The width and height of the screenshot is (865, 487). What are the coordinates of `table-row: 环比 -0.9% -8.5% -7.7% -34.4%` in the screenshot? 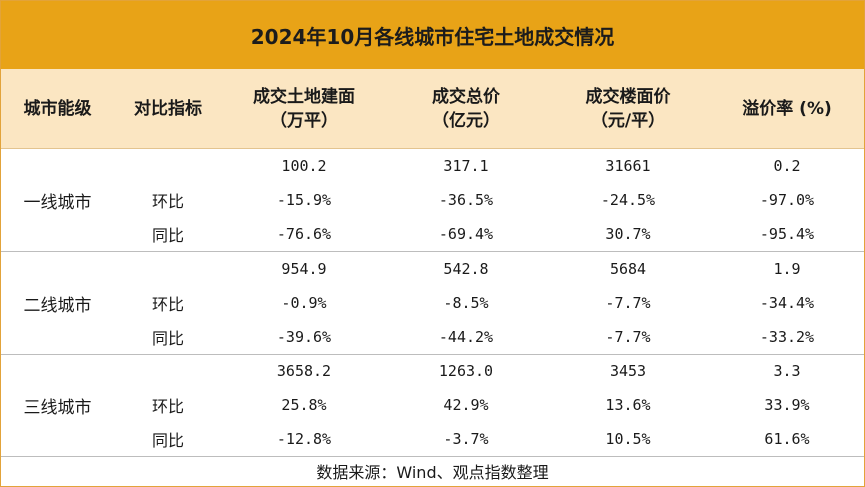 It's located at (432, 303).